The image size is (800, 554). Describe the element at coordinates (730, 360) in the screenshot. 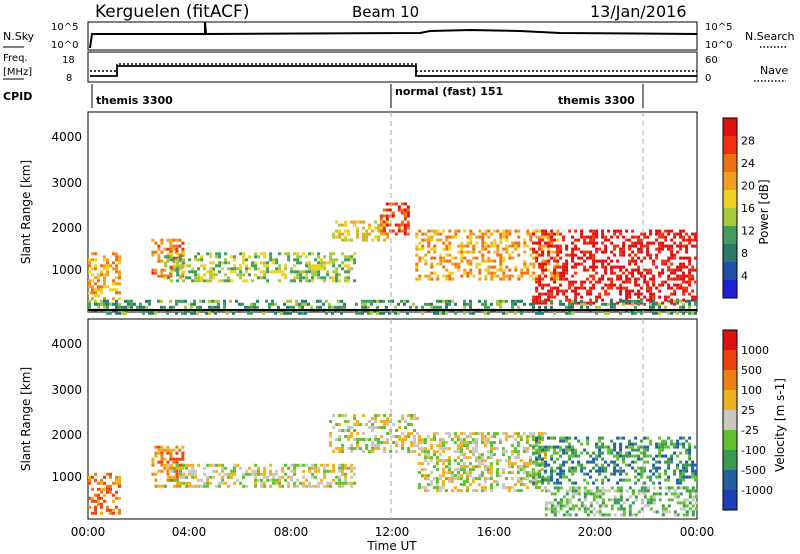

I see `velocity-colorbar-swatch` at that location.